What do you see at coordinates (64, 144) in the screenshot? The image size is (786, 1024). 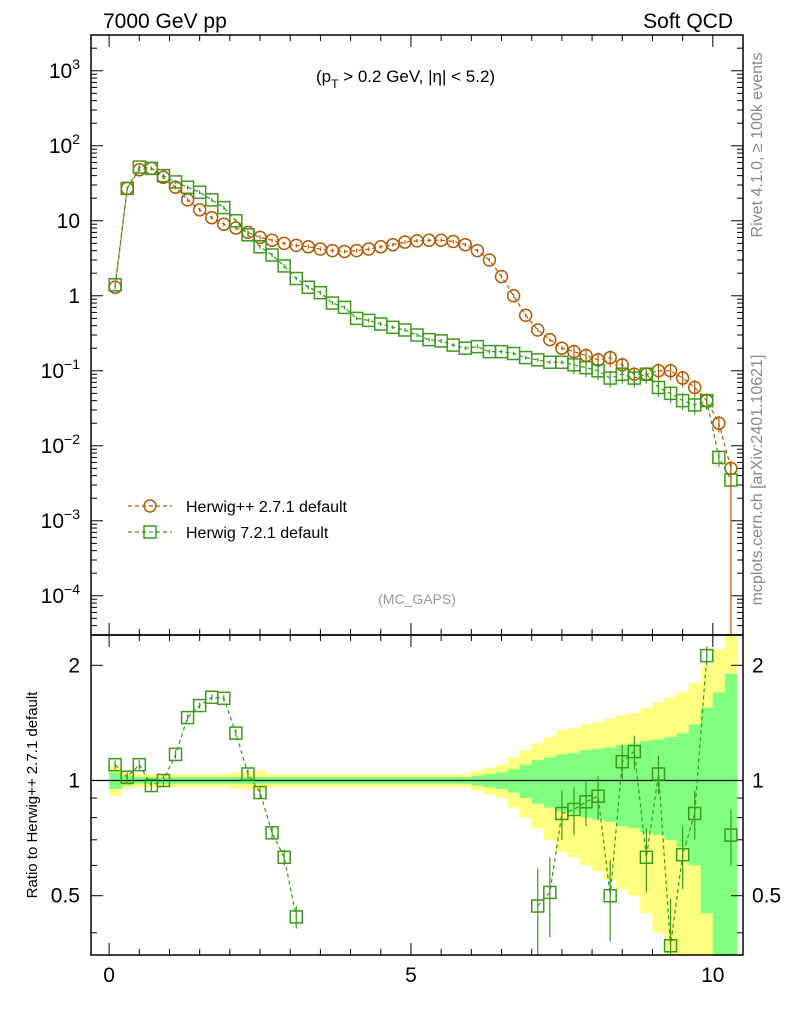 I see `y-tick-label: 10²` at bounding box center [64, 144].